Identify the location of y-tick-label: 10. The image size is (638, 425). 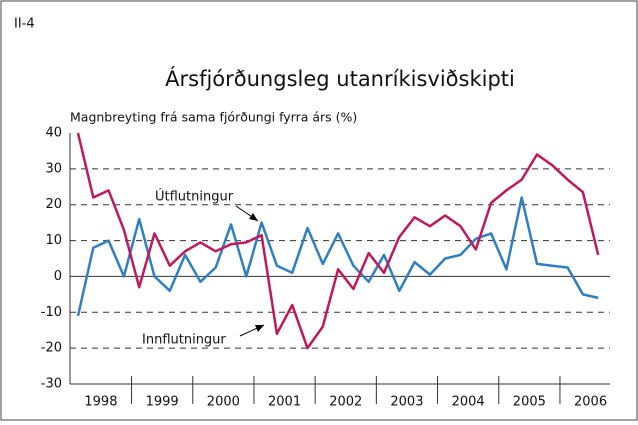
(53, 240).